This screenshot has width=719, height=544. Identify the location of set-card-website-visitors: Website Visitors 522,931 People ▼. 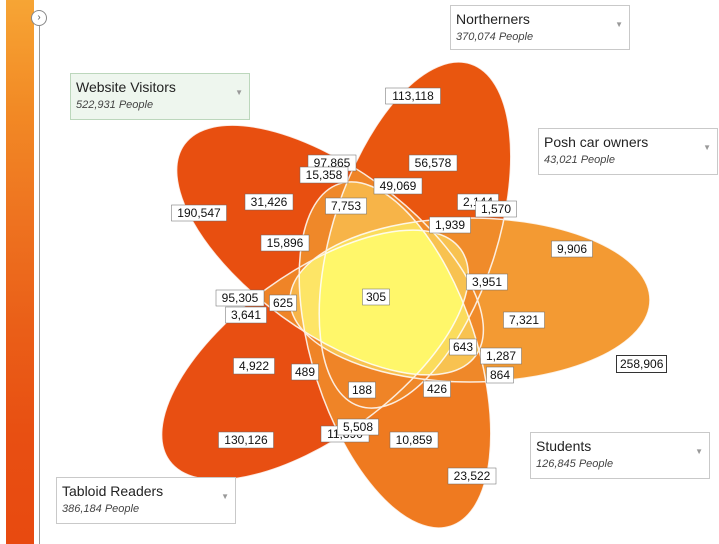
(160, 96).